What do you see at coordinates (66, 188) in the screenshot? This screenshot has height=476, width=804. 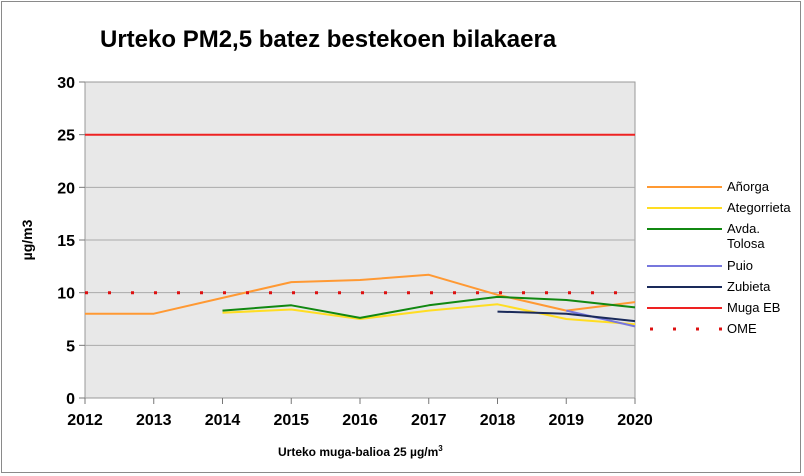 I see `y-tick-label: 20` at bounding box center [66, 188].